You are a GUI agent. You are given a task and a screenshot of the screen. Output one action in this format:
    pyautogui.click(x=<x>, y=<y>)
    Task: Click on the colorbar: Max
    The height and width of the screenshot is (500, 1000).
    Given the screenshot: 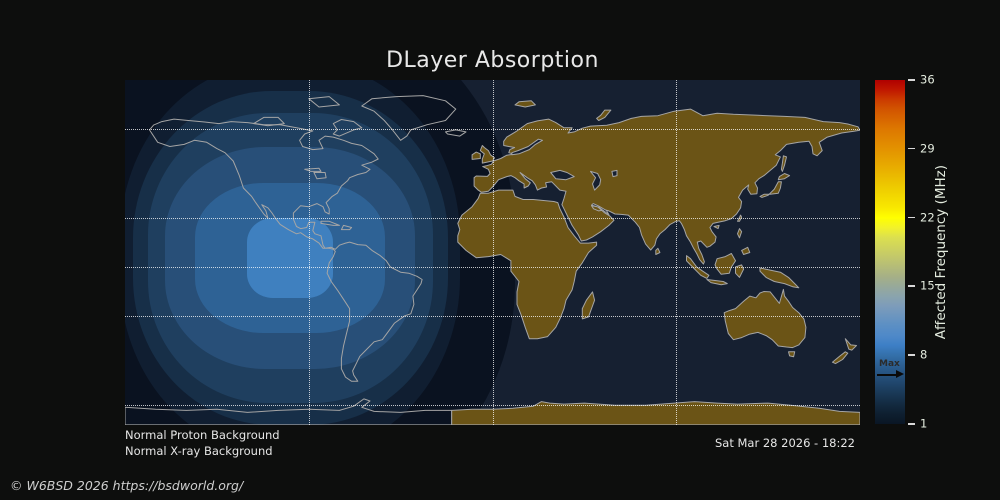 What is the action you would take?
    pyautogui.click(x=890, y=252)
    